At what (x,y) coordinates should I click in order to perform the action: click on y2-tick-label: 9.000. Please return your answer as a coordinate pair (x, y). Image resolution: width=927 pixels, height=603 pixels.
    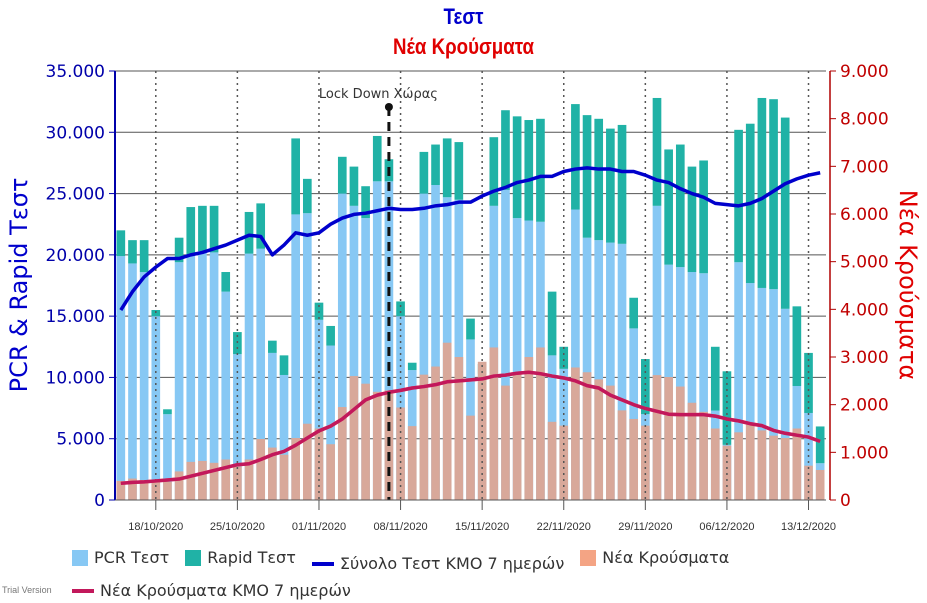
    Looking at the image, I should click on (864, 72).